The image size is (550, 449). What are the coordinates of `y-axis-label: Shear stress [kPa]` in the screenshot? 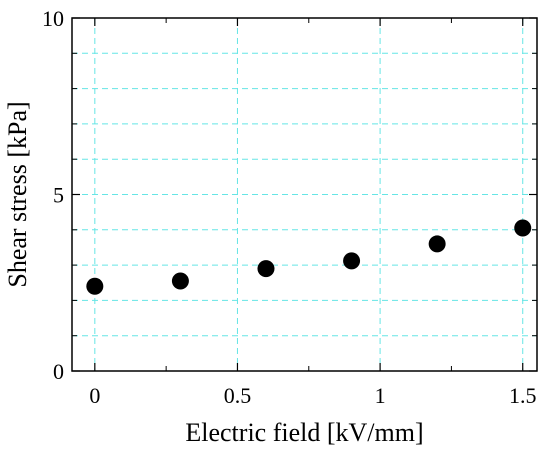 It's located at (17, 194).